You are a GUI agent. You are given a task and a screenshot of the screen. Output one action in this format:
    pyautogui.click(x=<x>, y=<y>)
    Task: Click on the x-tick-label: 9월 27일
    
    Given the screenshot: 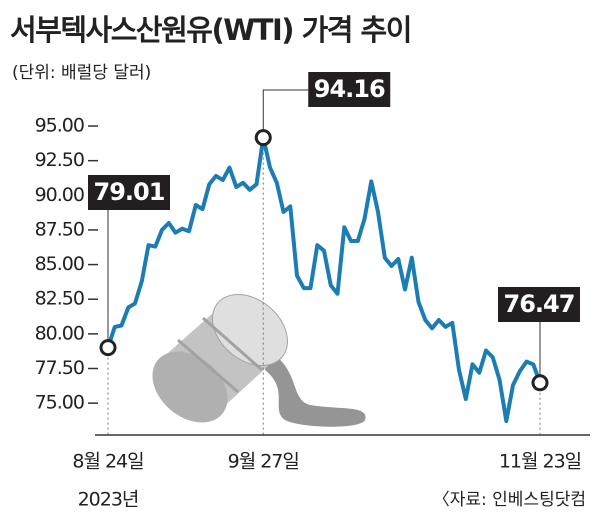 What is the action you would take?
    pyautogui.click(x=263, y=462)
    